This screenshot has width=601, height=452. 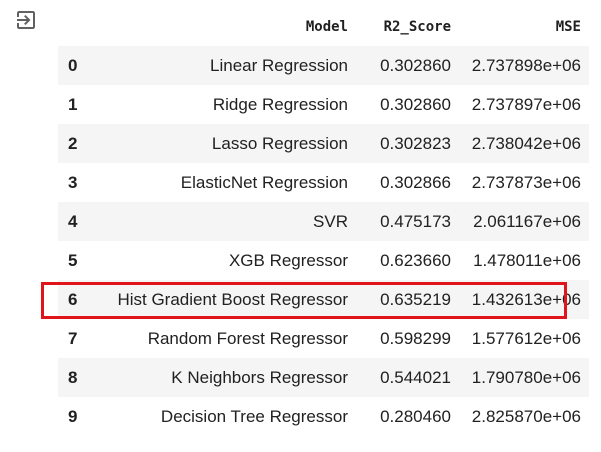 What do you see at coordinates (526, 416) in the screenshot?
I see `mse-cell: 2.825870e+06` at bounding box center [526, 416].